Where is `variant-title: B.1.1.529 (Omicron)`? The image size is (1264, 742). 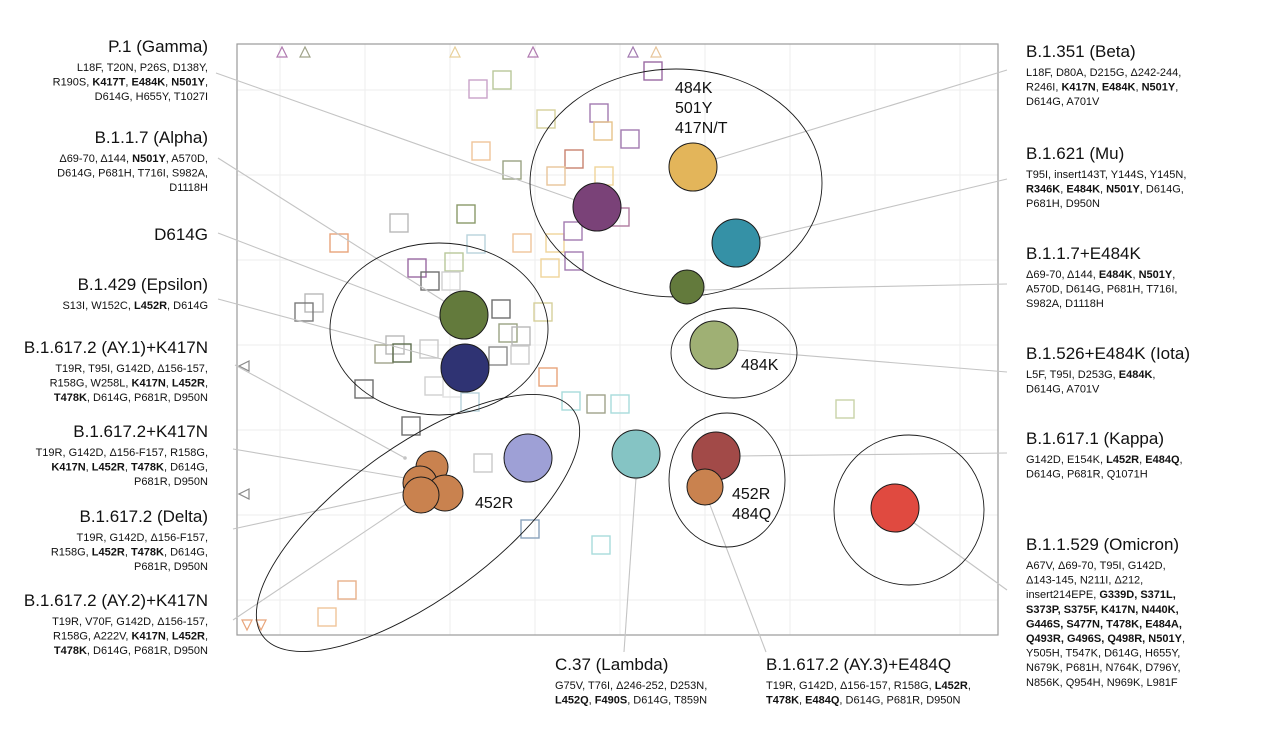 variant-title: B.1.1.529 (Omicron) is located at coordinates (1102, 544).